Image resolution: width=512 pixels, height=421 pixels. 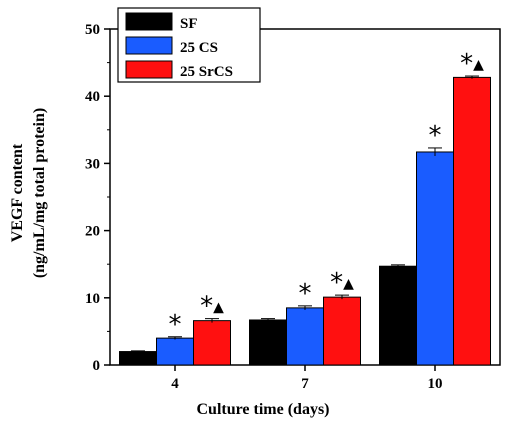 I want to click on y-tick-label: 0, so click(x=97, y=366).